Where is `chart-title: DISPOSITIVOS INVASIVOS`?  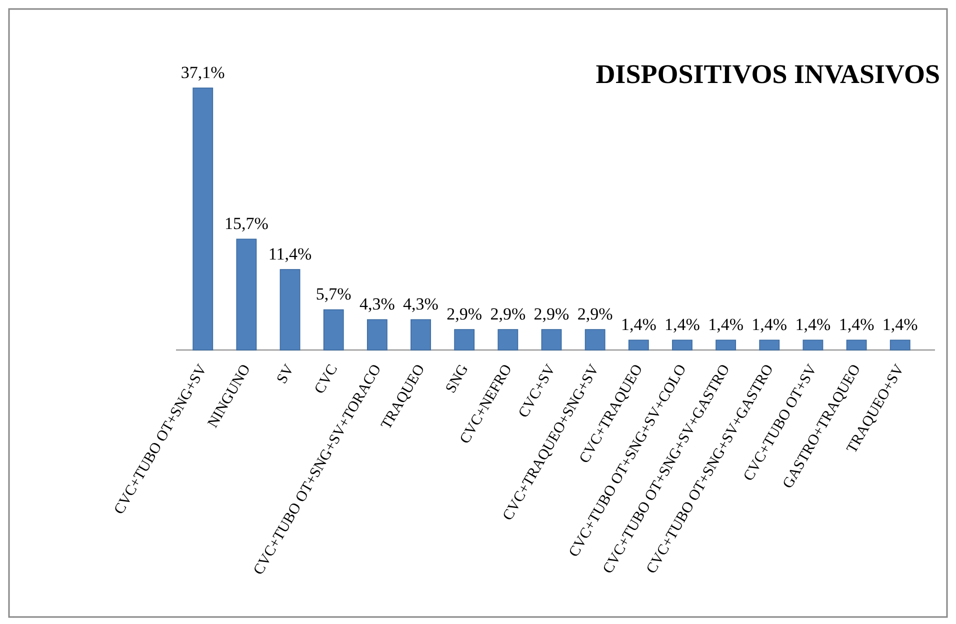
chart-title: DISPOSITIVOS INVASIVOS is located at coordinates (768, 74).